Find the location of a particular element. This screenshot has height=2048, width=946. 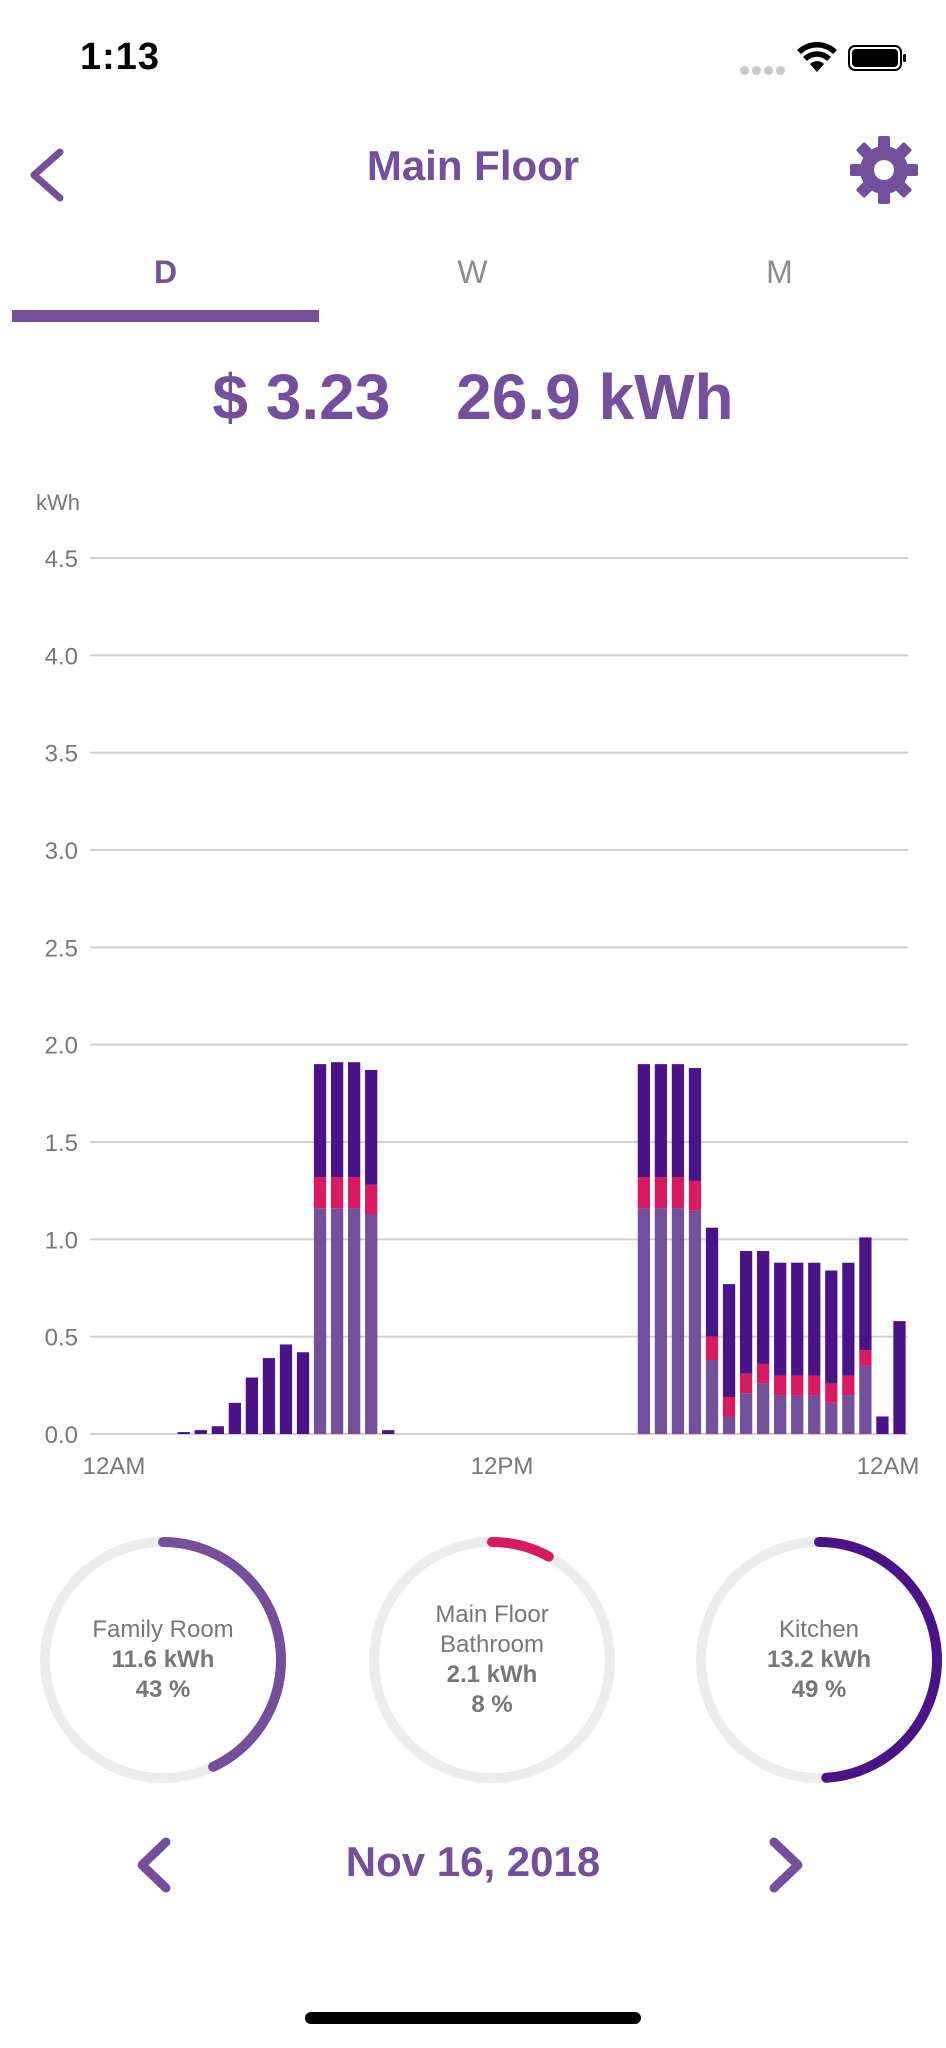

next-day-button is located at coordinates (785, 1865).